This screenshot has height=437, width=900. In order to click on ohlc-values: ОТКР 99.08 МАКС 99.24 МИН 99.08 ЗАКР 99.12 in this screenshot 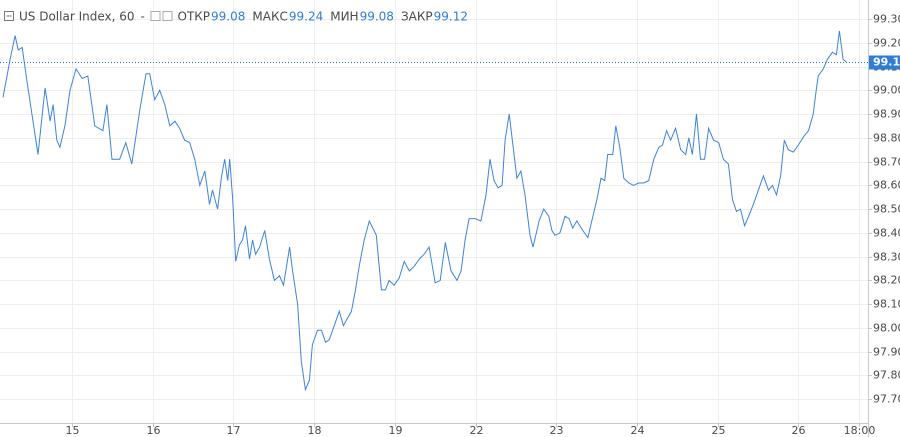, I will do `click(323, 17)`.